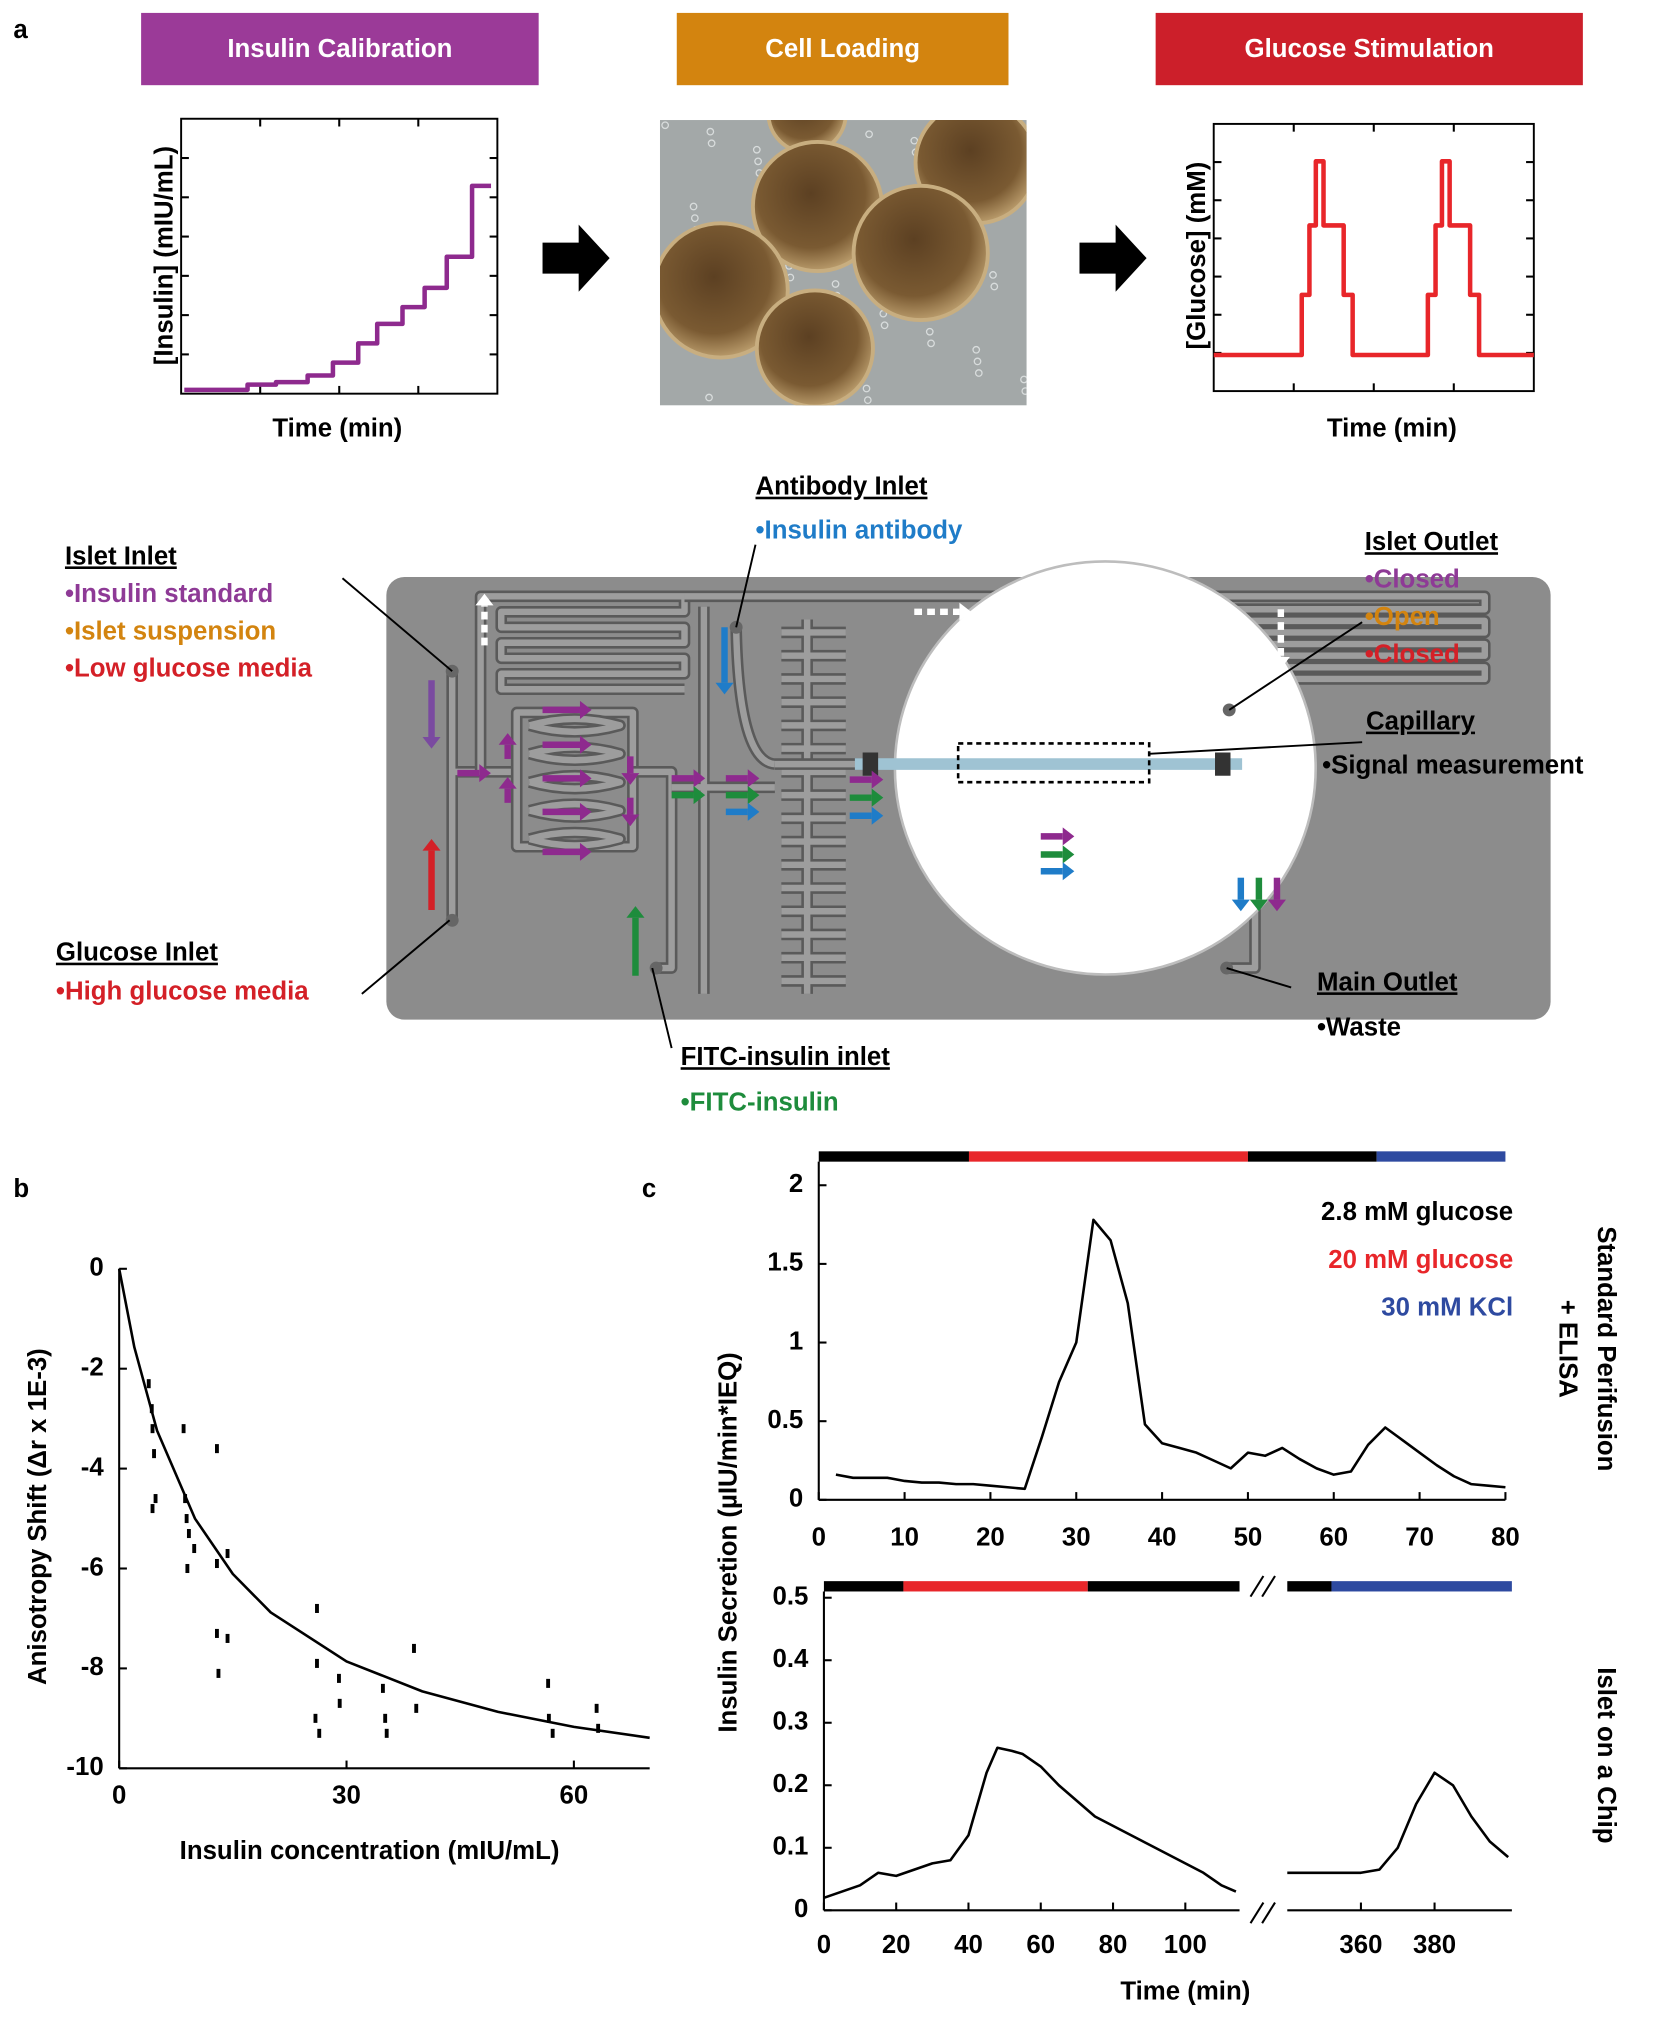 This screenshot has height=2020, width=1653. Describe the element at coordinates (796, 1341) in the screenshot. I see `y-tick-label: 1` at that location.